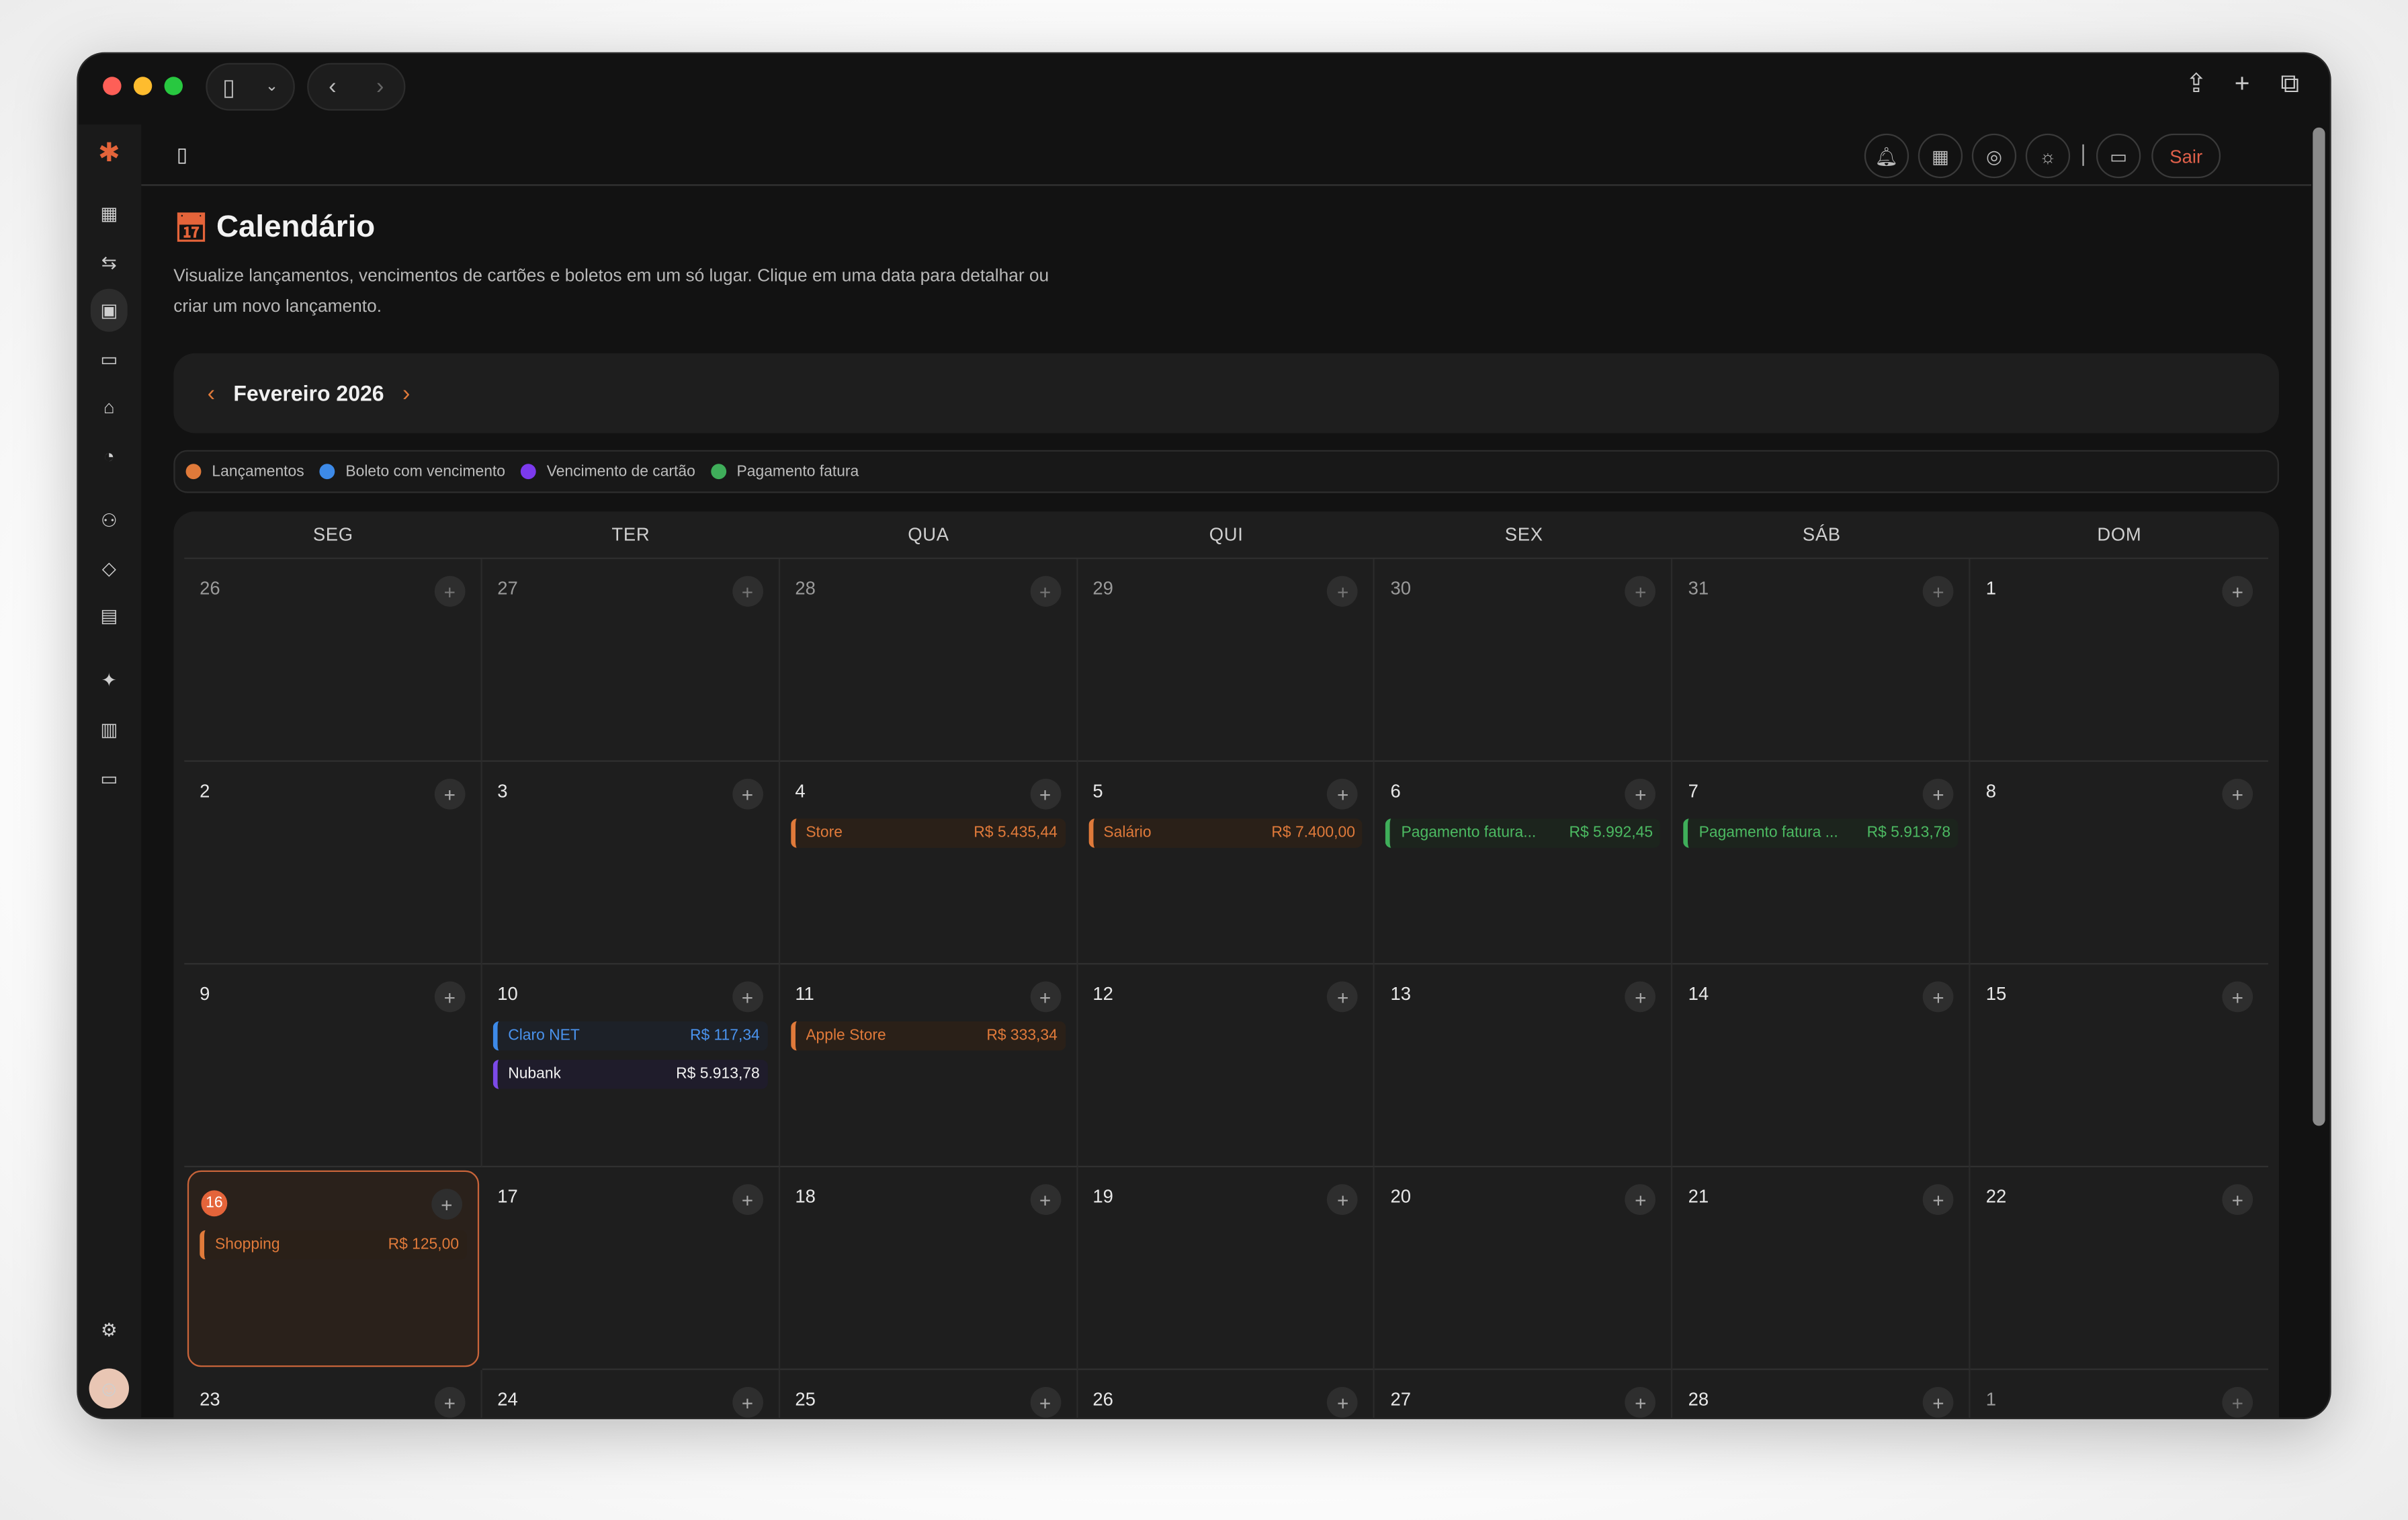 This screenshot has height=1520, width=2408. Describe the element at coordinates (1821, 833) in the screenshot. I see `event-item: Pagamento fatura ... R$ 5.913,78` at that location.